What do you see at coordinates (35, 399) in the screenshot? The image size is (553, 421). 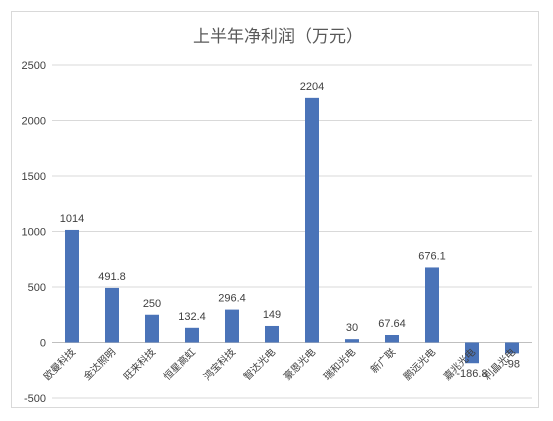 I see `y-tick-label: -500` at bounding box center [35, 399].